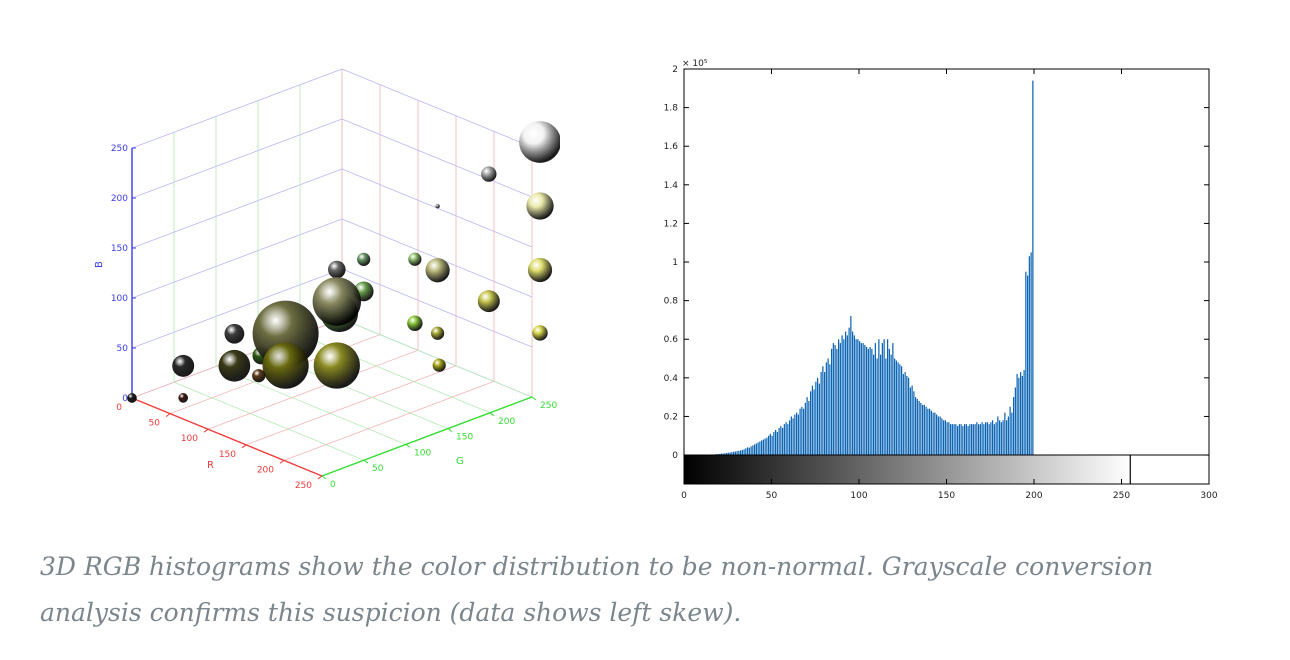 Image resolution: width=1290 pixels, height=660 pixels. Describe the element at coordinates (119, 249) in the screenshot. I see `b-tick-label: 150` at that location.